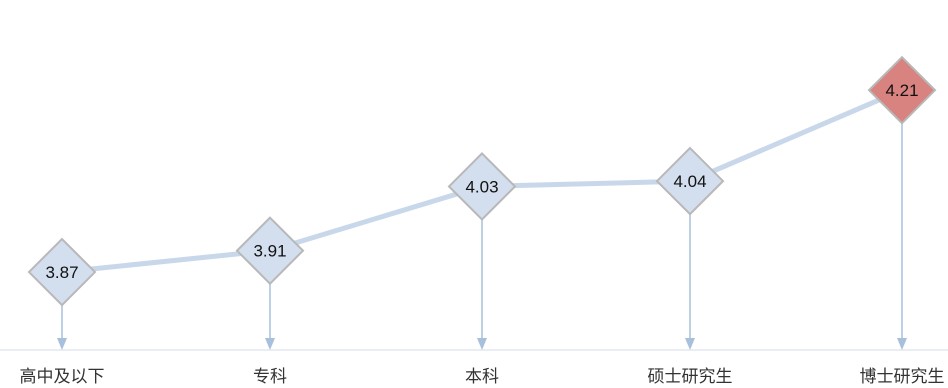 The height and width of the screenshot is (388, 948). What do you see at coordinates (902, 377) in the screenshot?
I see `x-tick-label: 博士研究生` at bounding box center [902, 377].